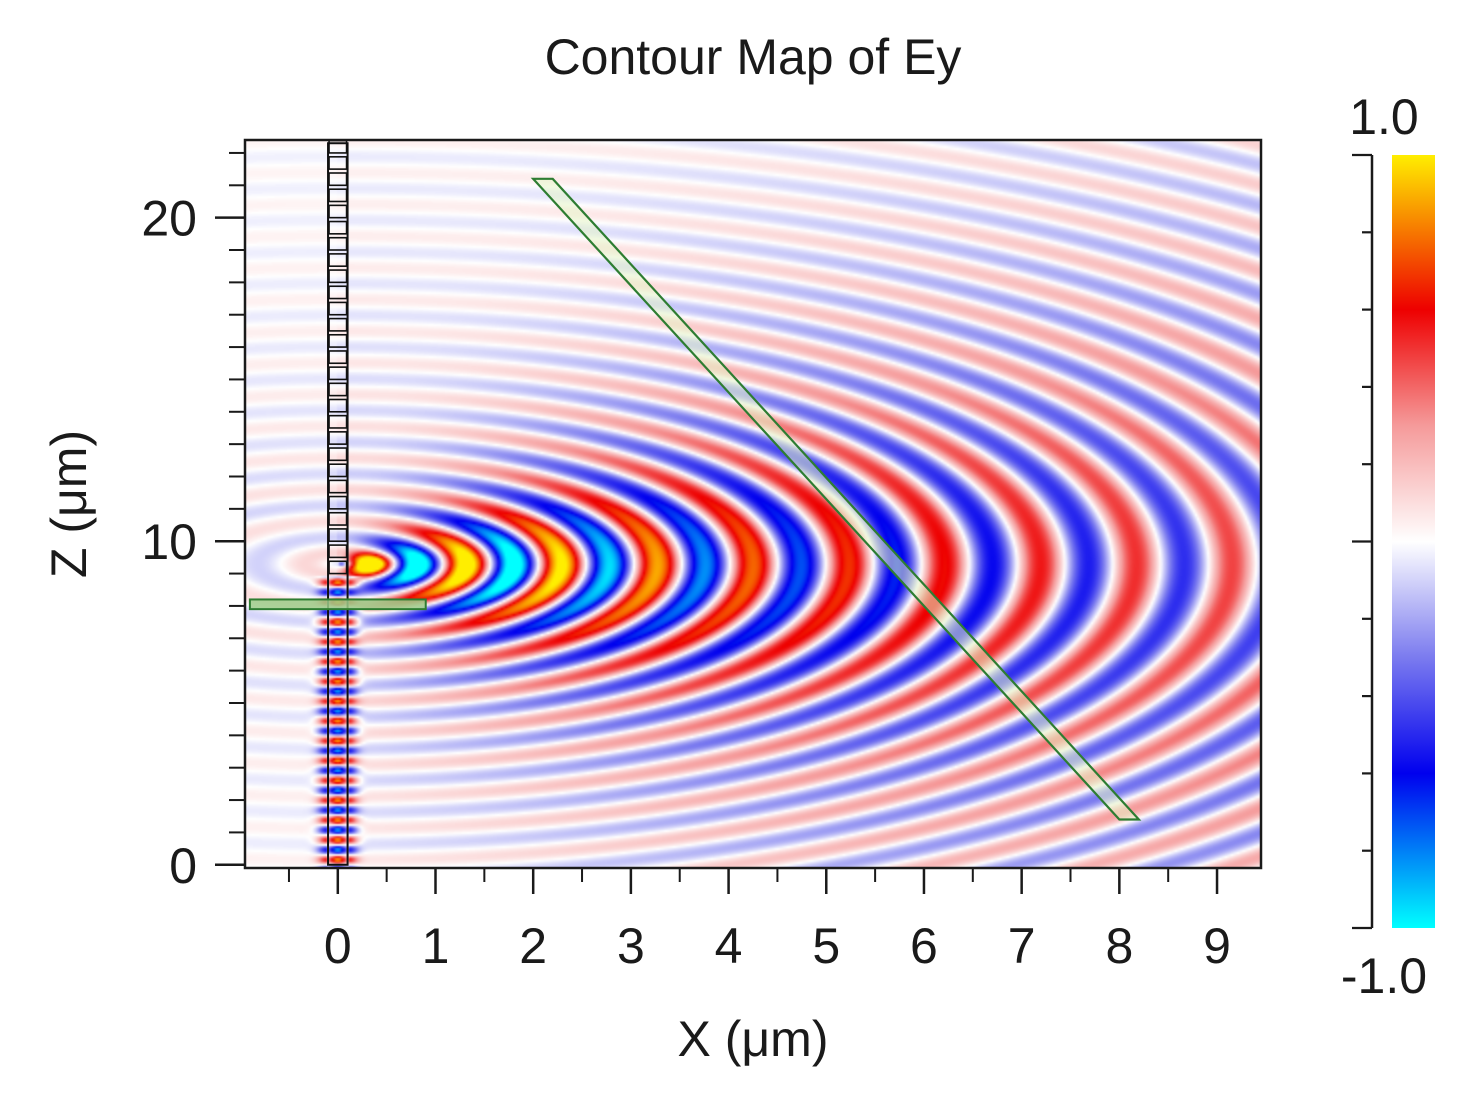 The width and height of the screenshot is (1465, 1104). I want to click on y-axis-label: Z (μm), so click(69, 504).